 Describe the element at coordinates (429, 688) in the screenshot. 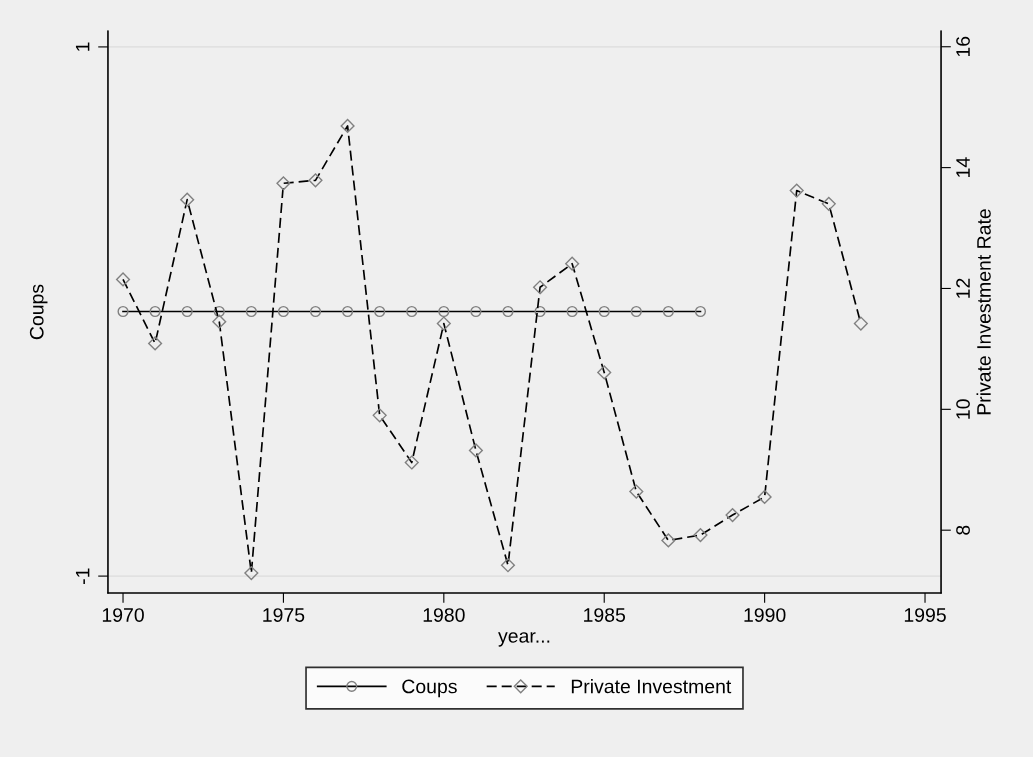

I see `legend-label: Coups` at that location.